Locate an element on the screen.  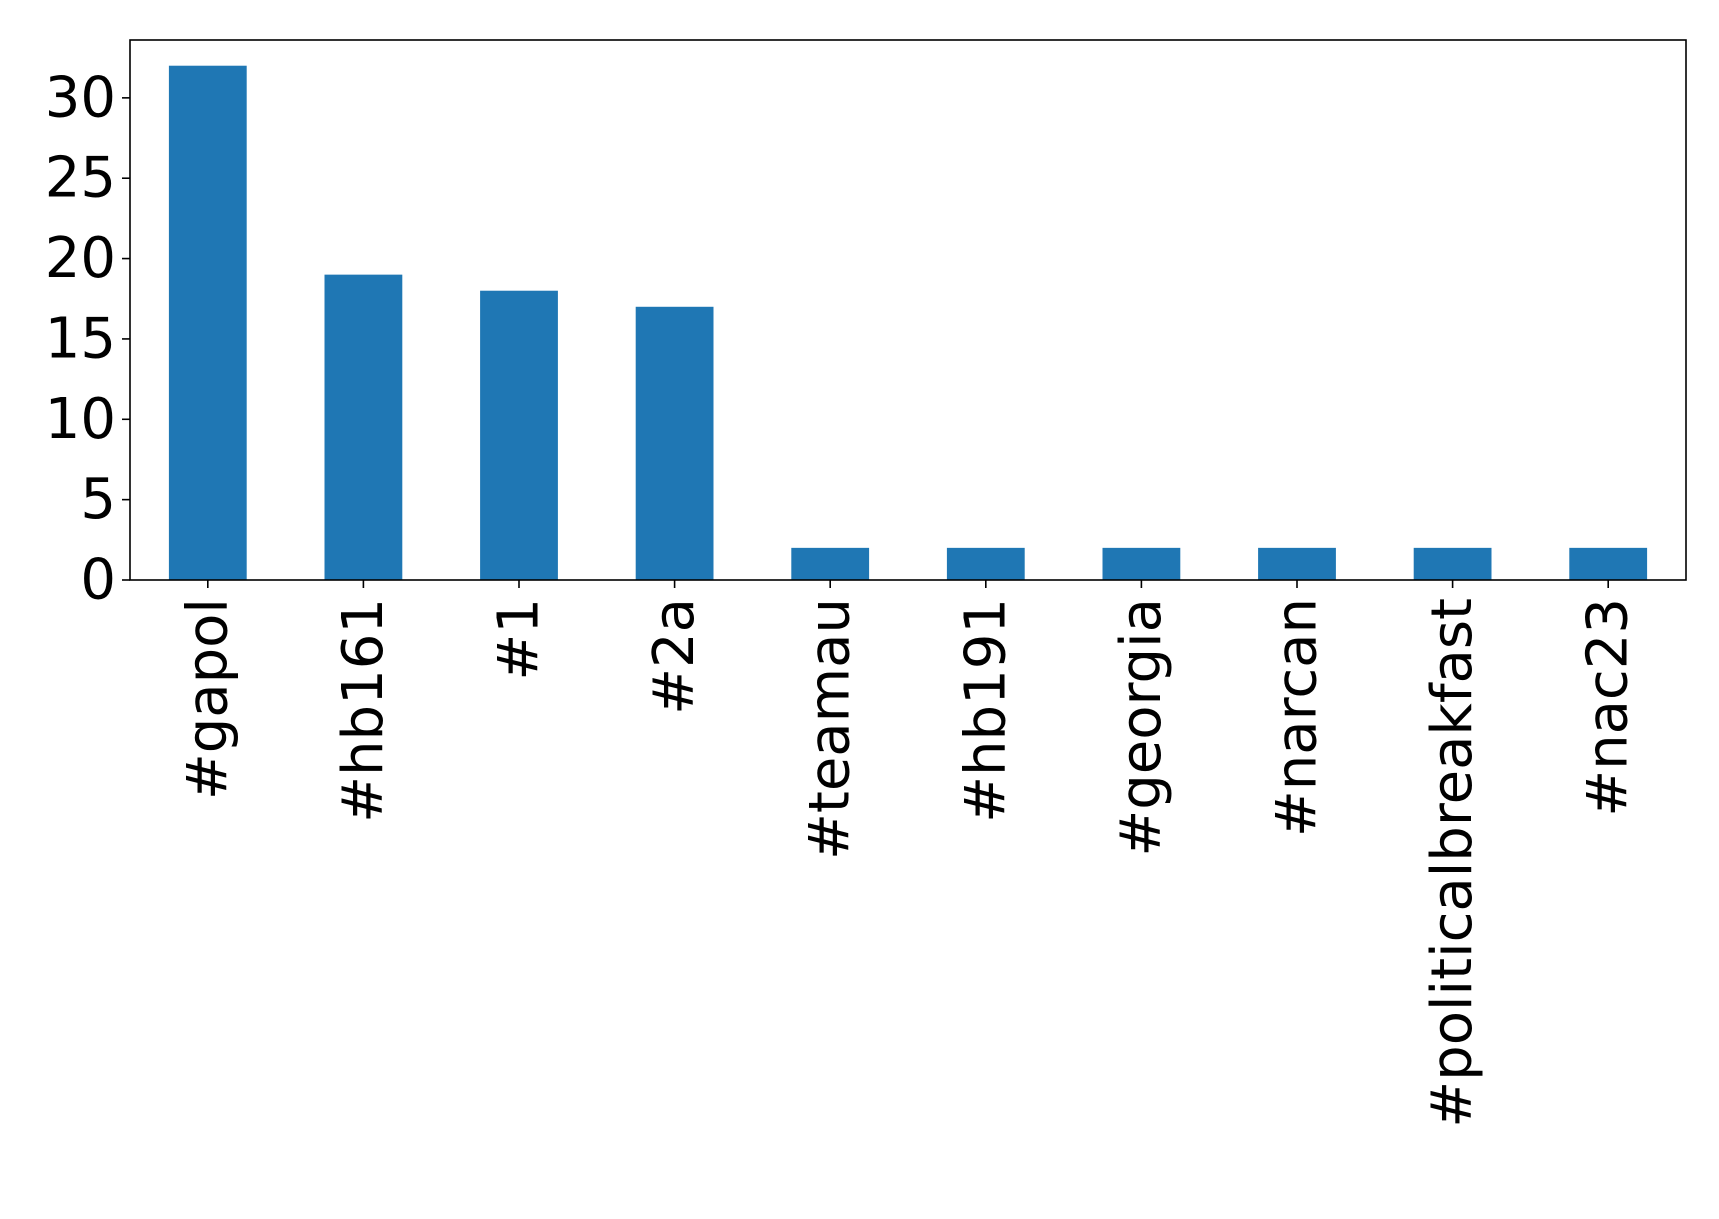
y-tick-label: 20 is located at coordinates (80, 258).